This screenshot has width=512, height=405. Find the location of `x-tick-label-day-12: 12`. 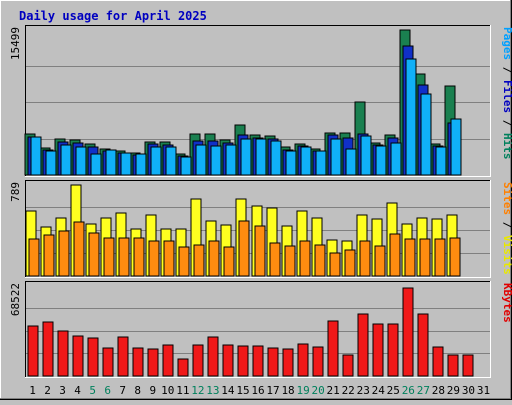

x-tick-label-day-12: 12 is located at coordinates (197, 390).